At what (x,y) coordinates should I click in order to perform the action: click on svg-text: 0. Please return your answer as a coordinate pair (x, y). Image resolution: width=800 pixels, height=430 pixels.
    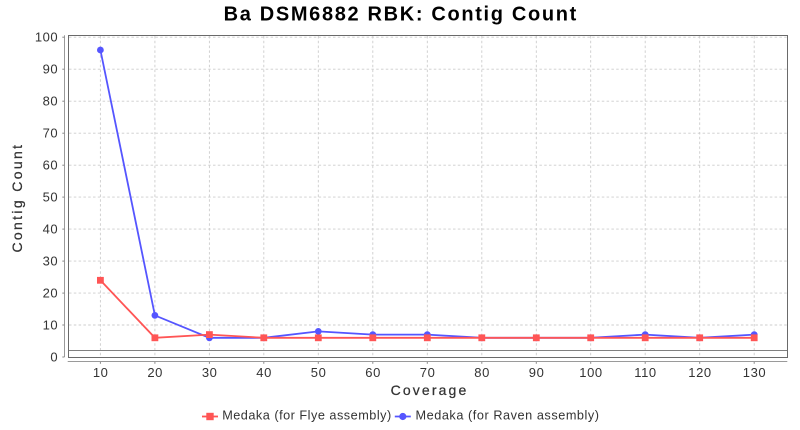
    Looking at the image, I should click on (54, 357).